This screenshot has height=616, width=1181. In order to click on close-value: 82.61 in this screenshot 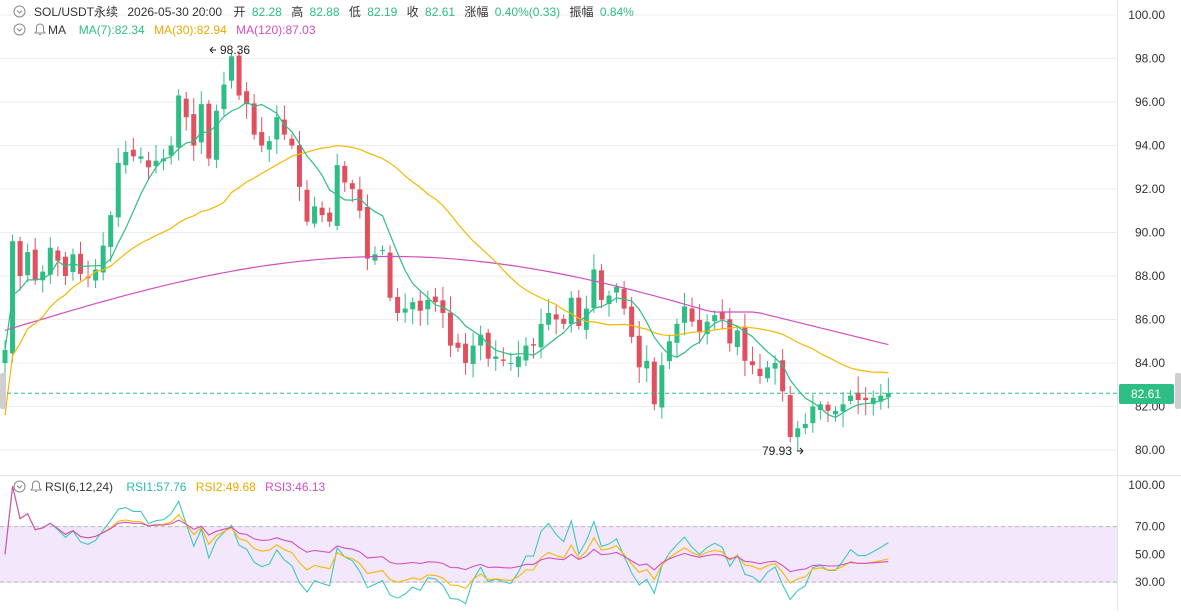, I will do `click(440, 12)`.